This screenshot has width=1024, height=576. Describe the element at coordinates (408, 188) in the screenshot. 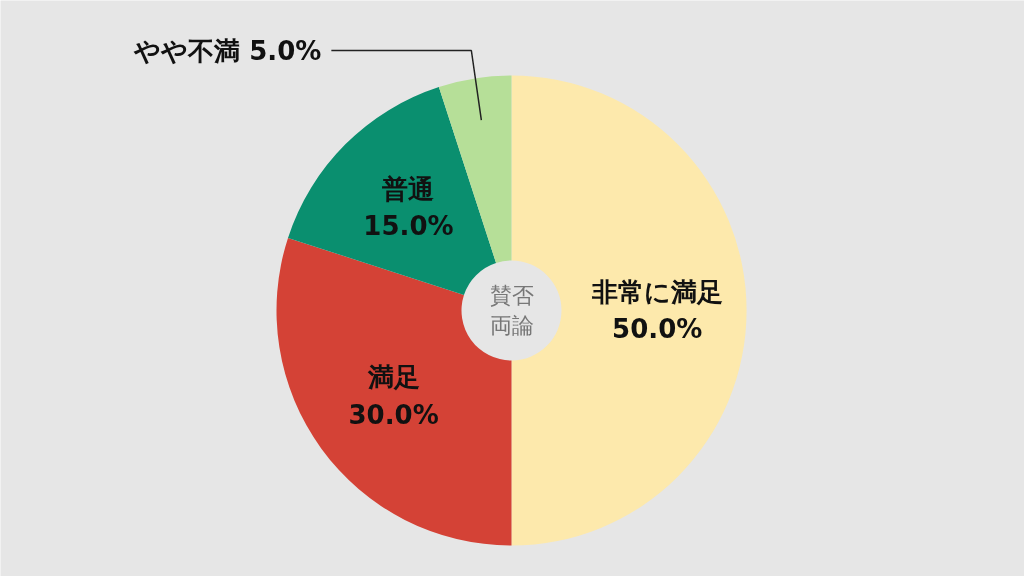

I see `slice-label: 普通` at that location.